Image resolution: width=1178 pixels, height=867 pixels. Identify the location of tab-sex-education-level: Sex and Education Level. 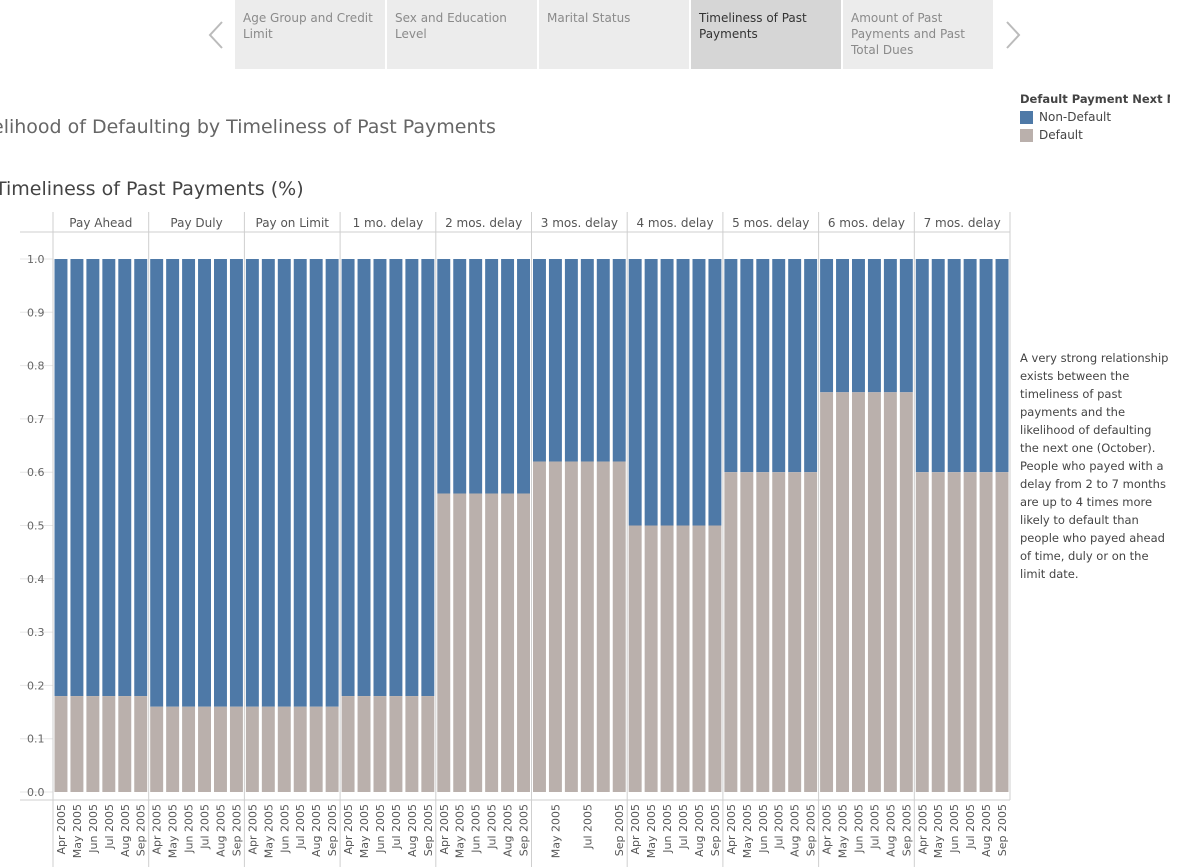
(462, 34).